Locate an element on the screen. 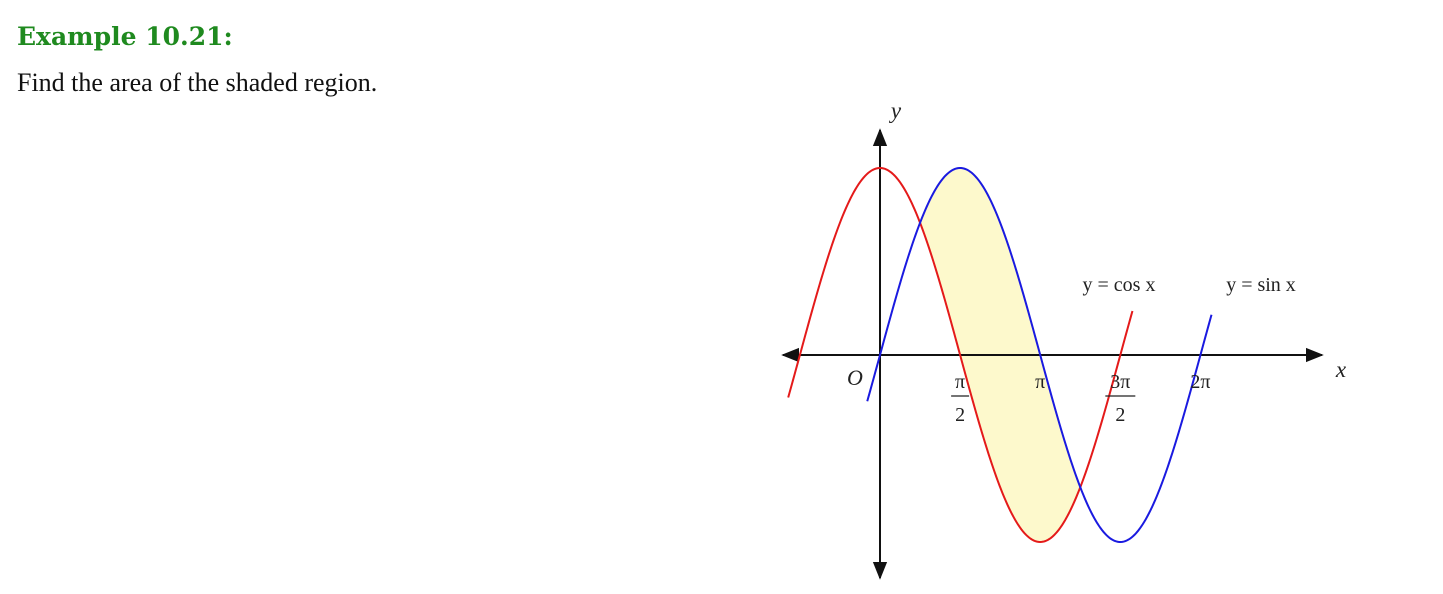  cos-curve-label: y = cos x is located at coordinates (1119, 285).